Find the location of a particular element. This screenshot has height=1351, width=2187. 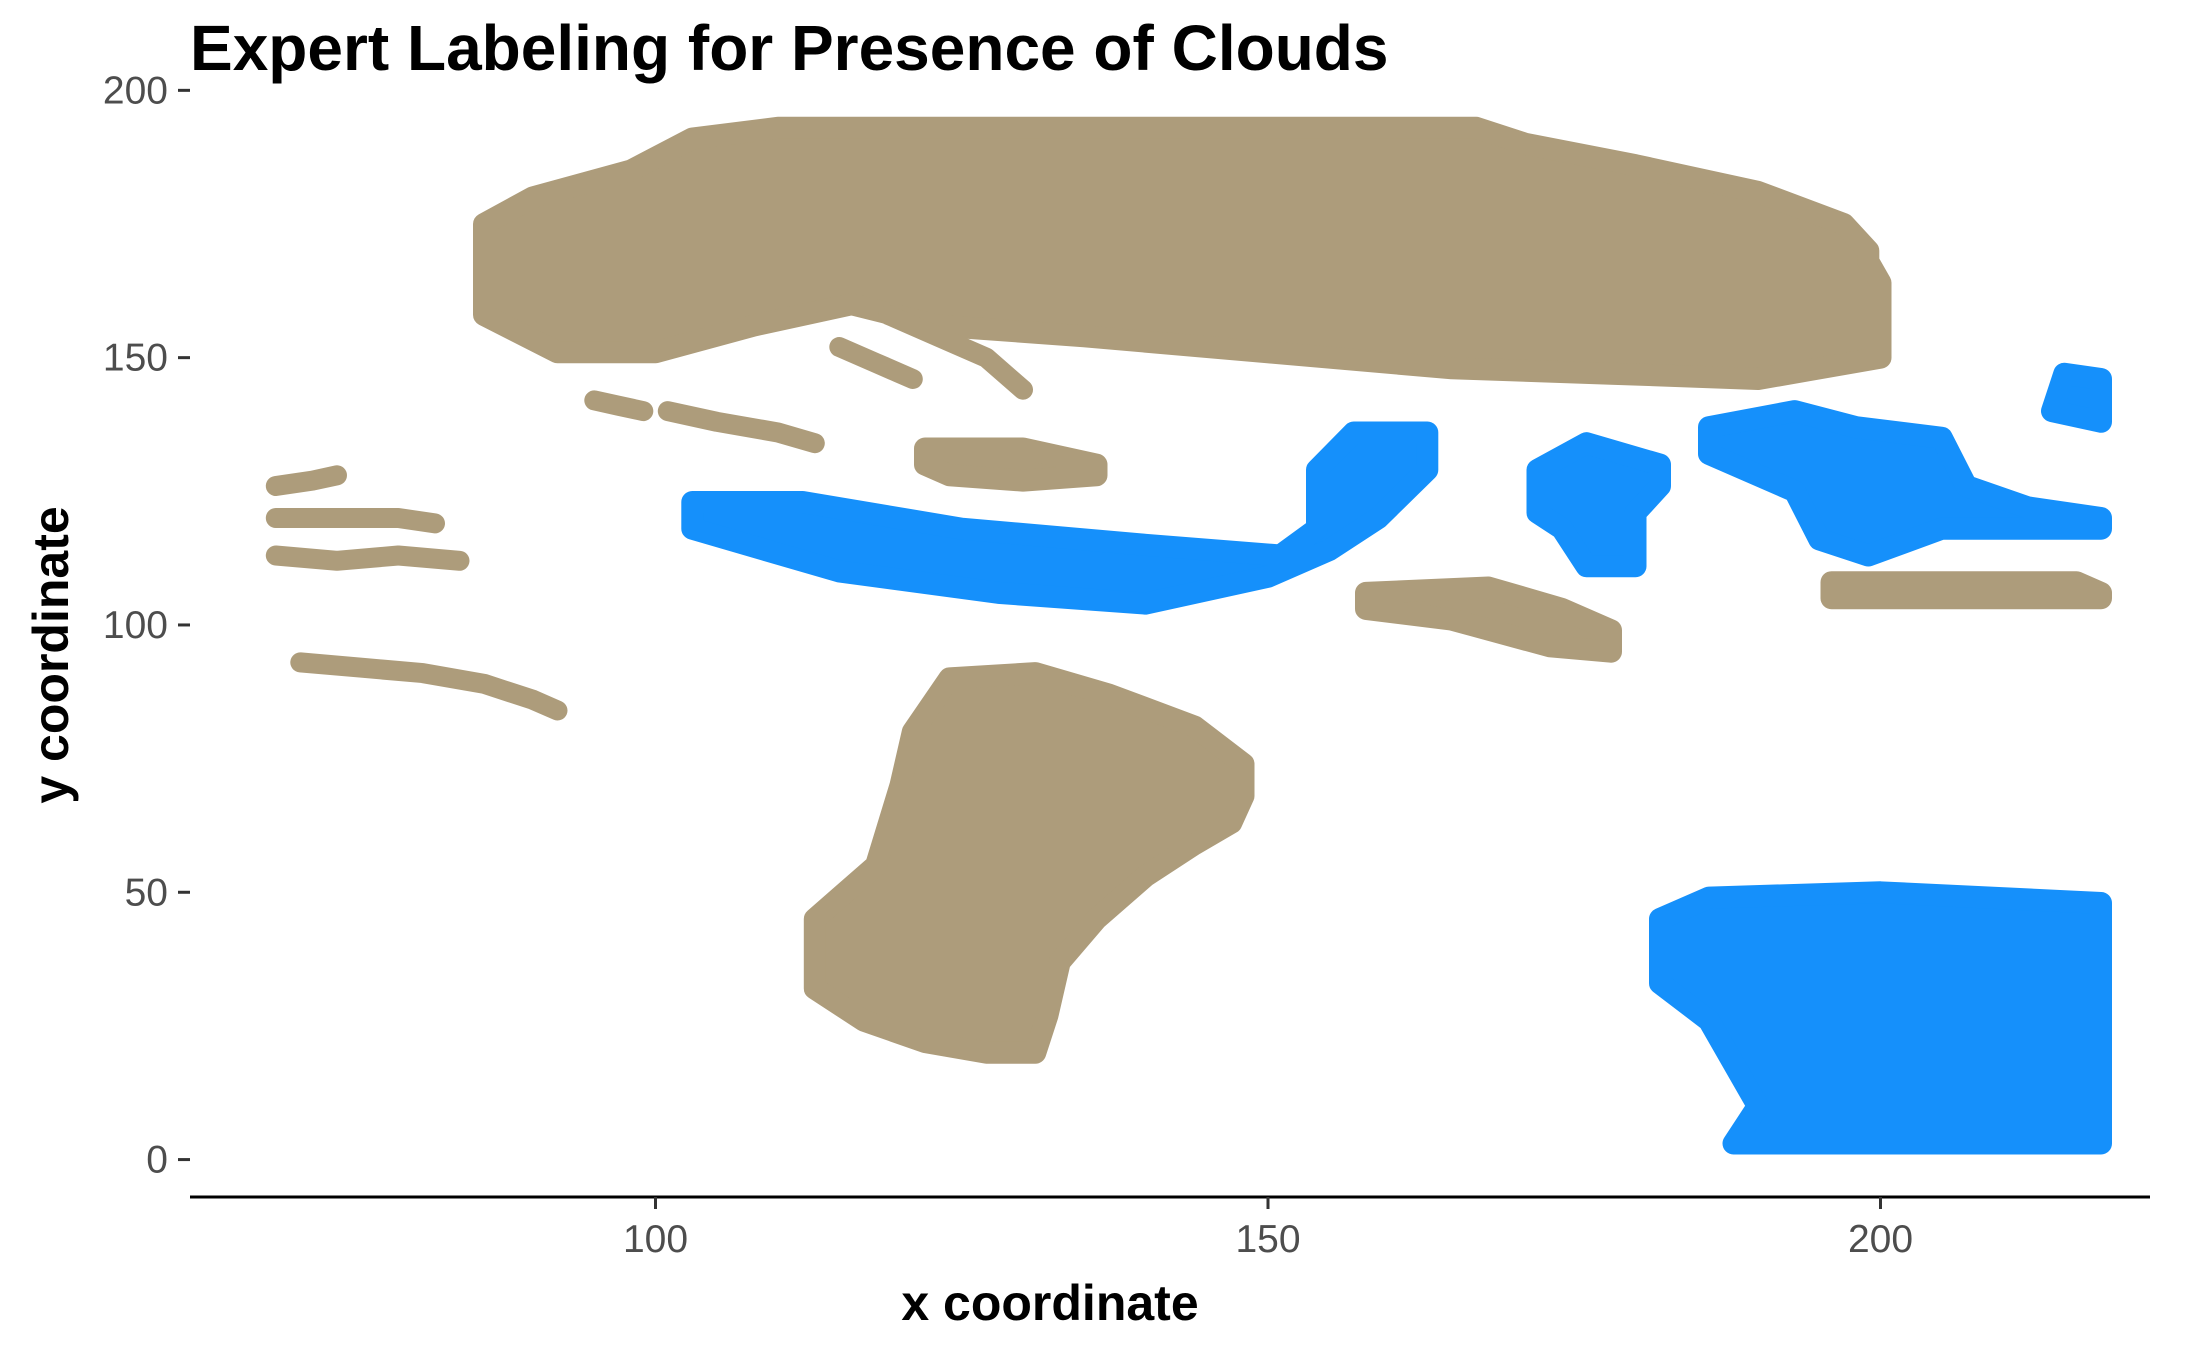

x-axis-title: x coordinate is located at coordinates (1049, 1303).